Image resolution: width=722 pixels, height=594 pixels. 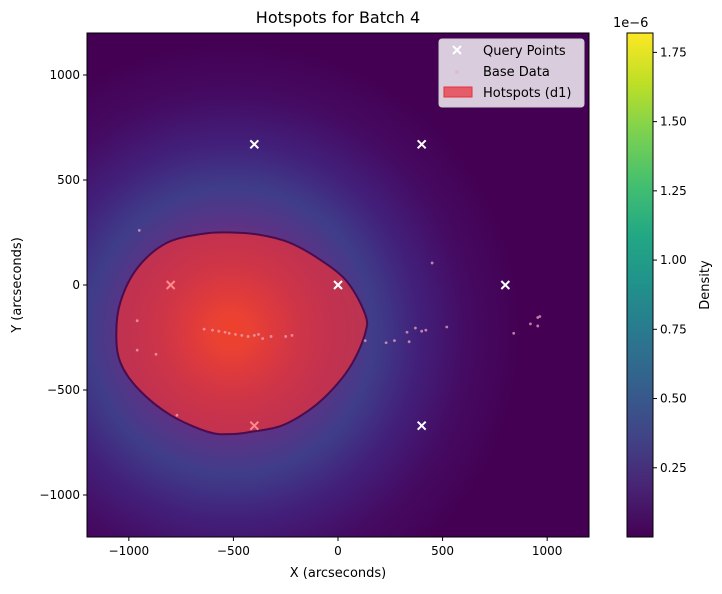 I want to click on colorbar-tick-label: 0.25, so click(x=673, y=468).